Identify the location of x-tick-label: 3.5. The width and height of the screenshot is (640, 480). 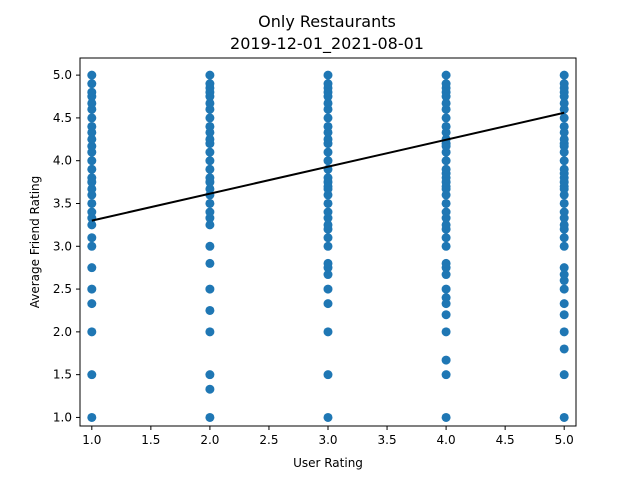
(387, 440).